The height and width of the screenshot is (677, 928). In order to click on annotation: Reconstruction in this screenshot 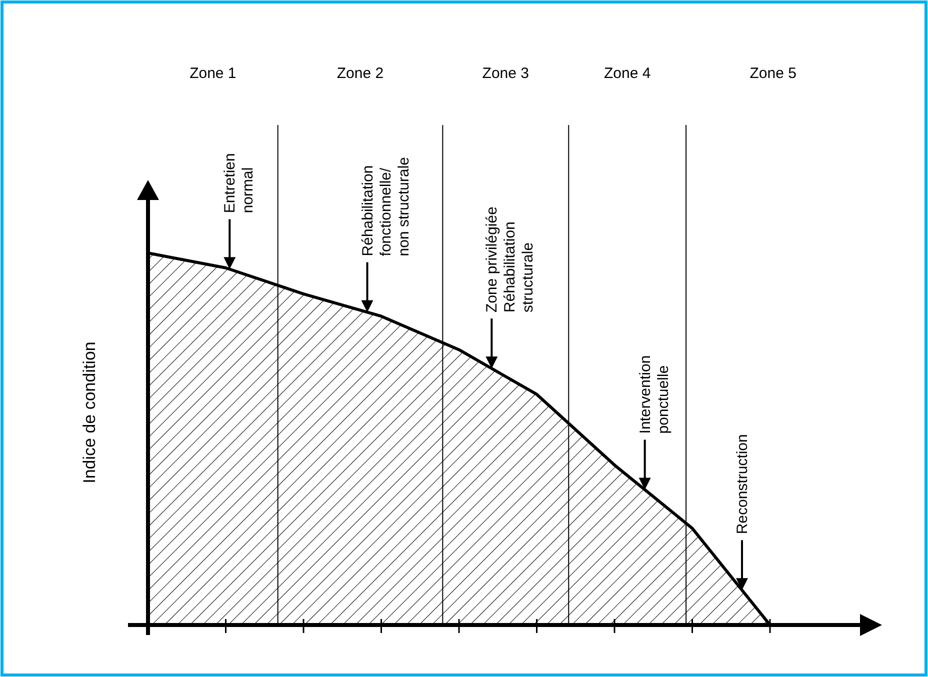, I will do `click(743, 484)`.